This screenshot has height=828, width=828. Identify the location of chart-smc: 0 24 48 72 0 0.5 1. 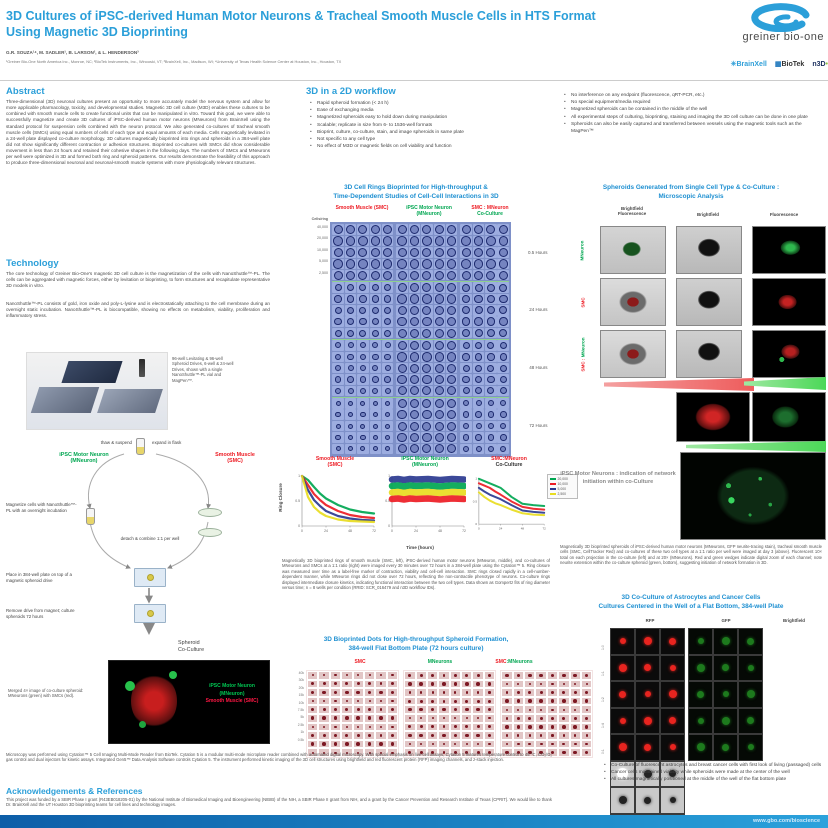
(335, 503).